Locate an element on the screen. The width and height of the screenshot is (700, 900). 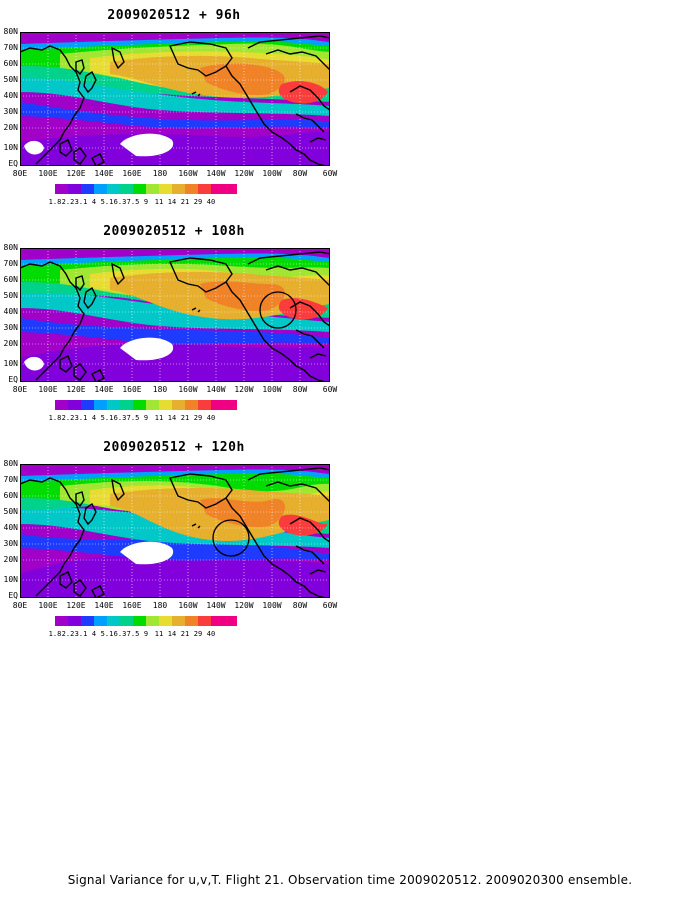
latitude-label: 20N is located at coordinates (10, 127).